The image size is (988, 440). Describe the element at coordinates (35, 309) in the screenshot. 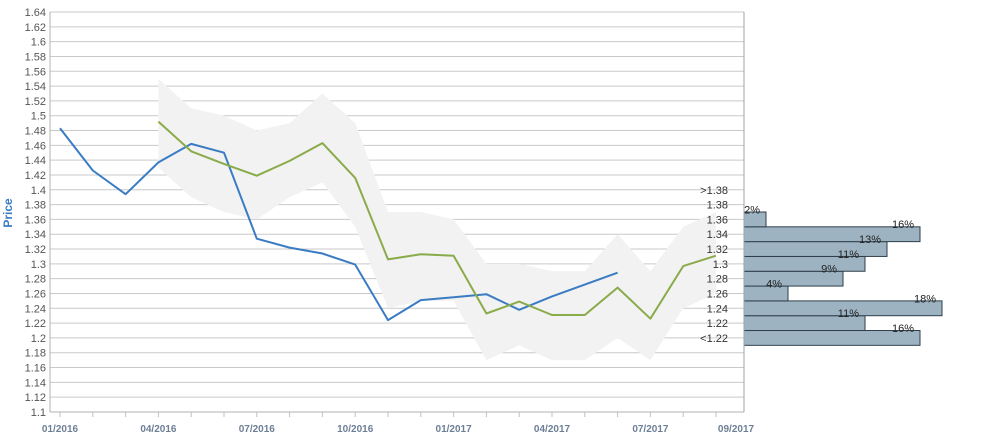

I see `y-tick-label: 1.24` at that location.